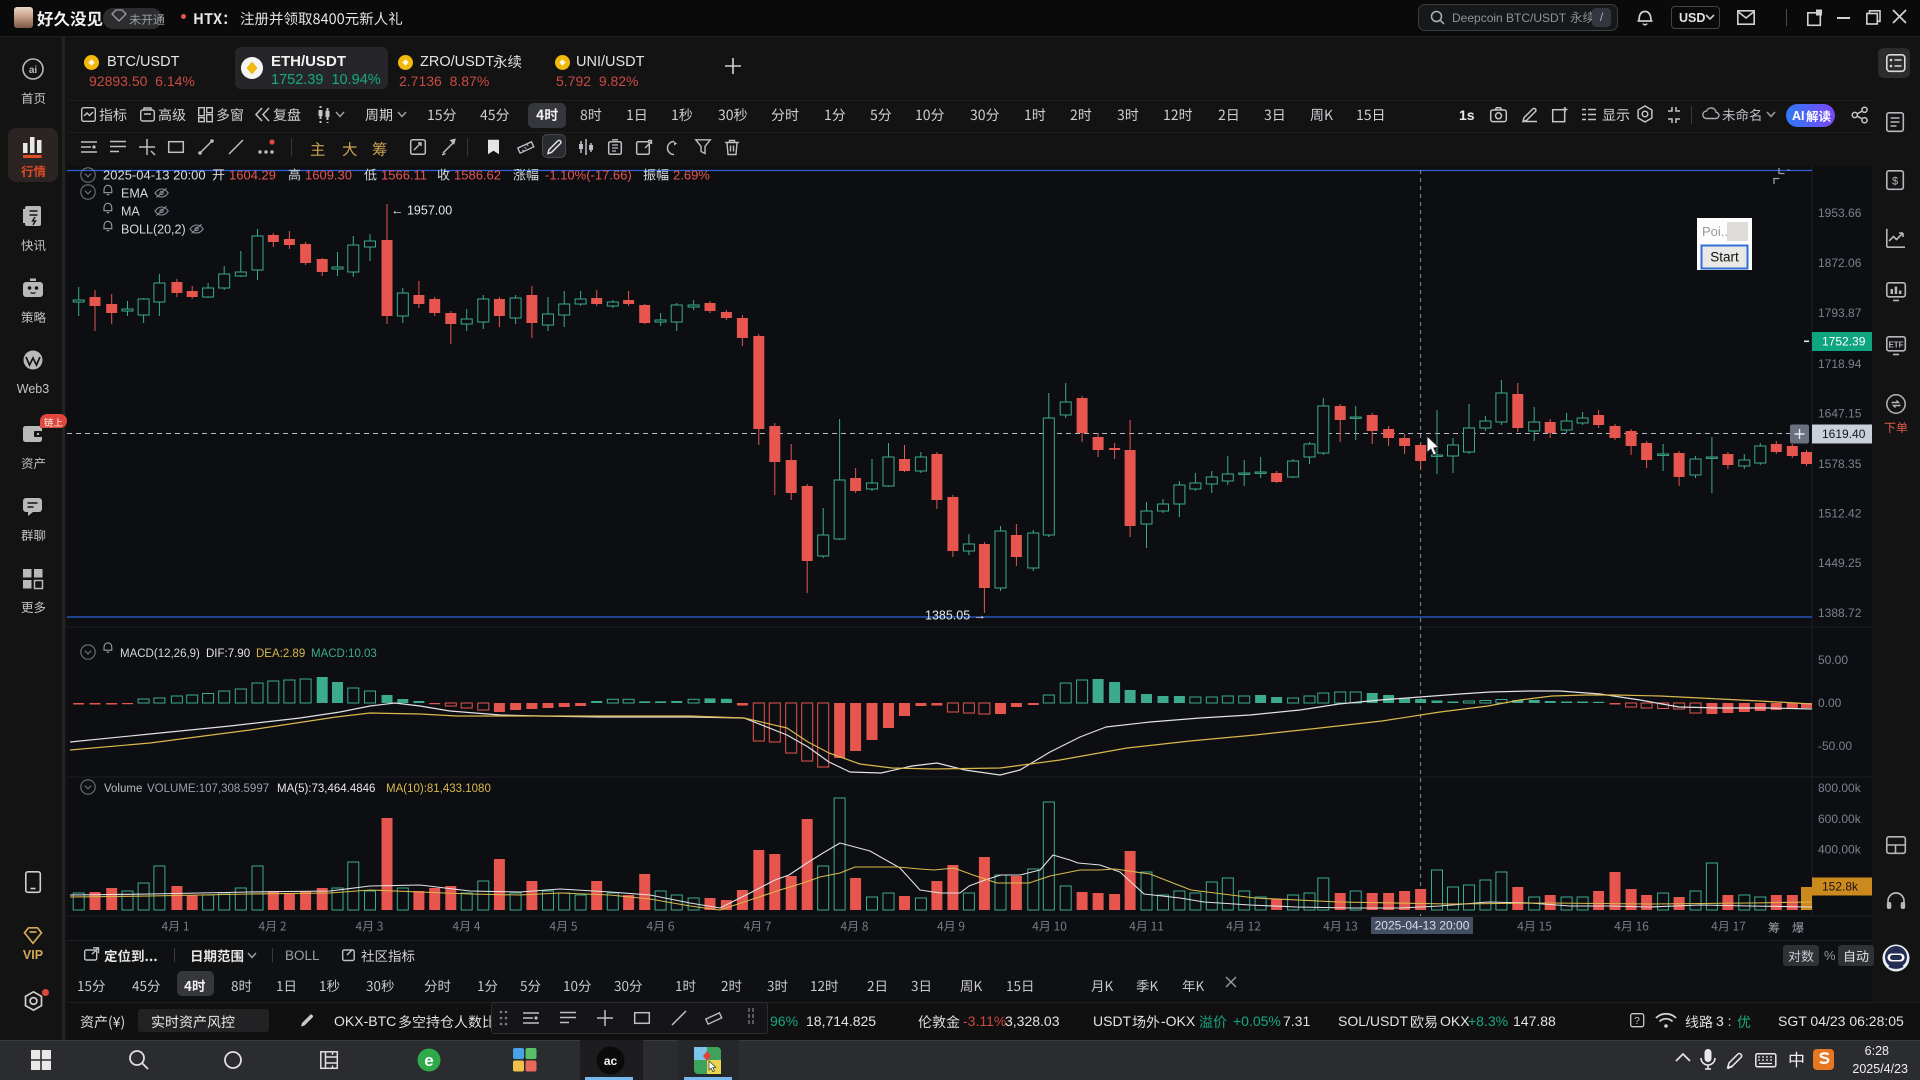 The image size is (1920, 1080). Describe the element at coordinates (1840, 514) in the screenshot. I see `svg-text: 1512.42` at that location.